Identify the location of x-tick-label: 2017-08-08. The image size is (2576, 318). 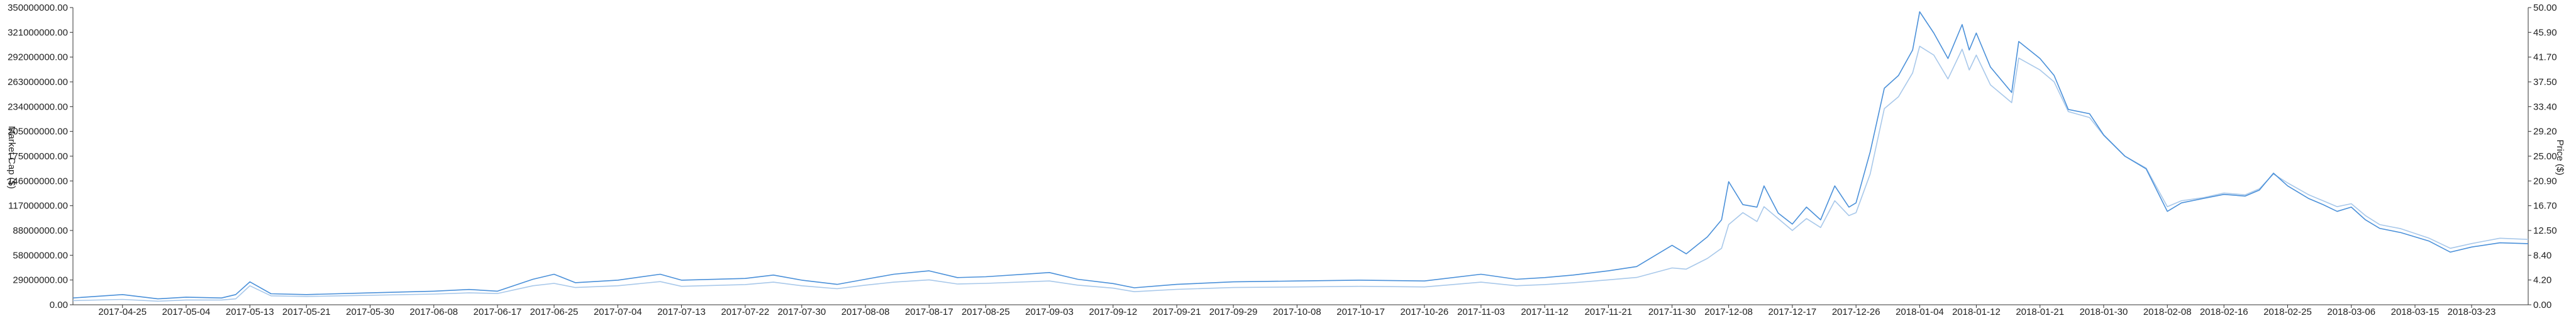
(865, 311).